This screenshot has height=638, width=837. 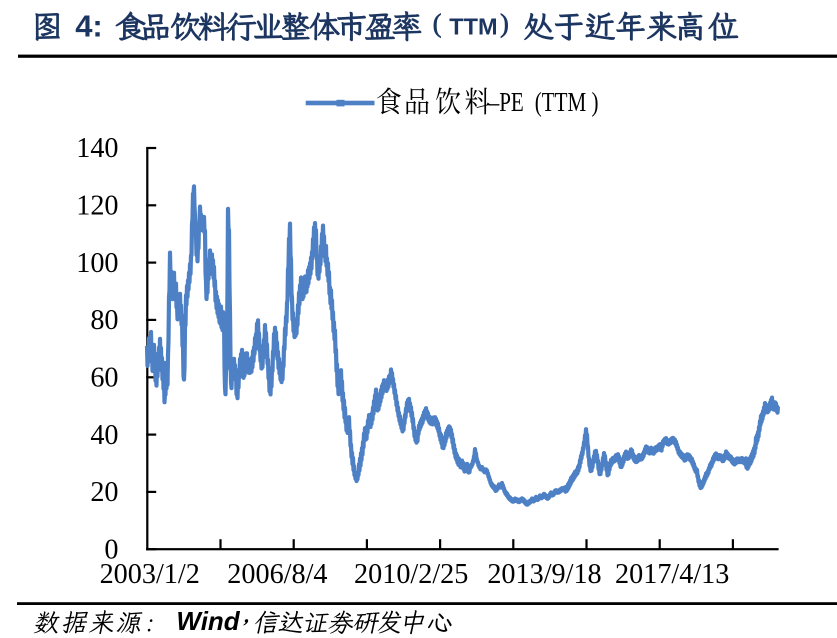 What do you see at coordinates (104, 320) in the screenshot?
I see `svg-text: 80` at bounding box center [104, 320].